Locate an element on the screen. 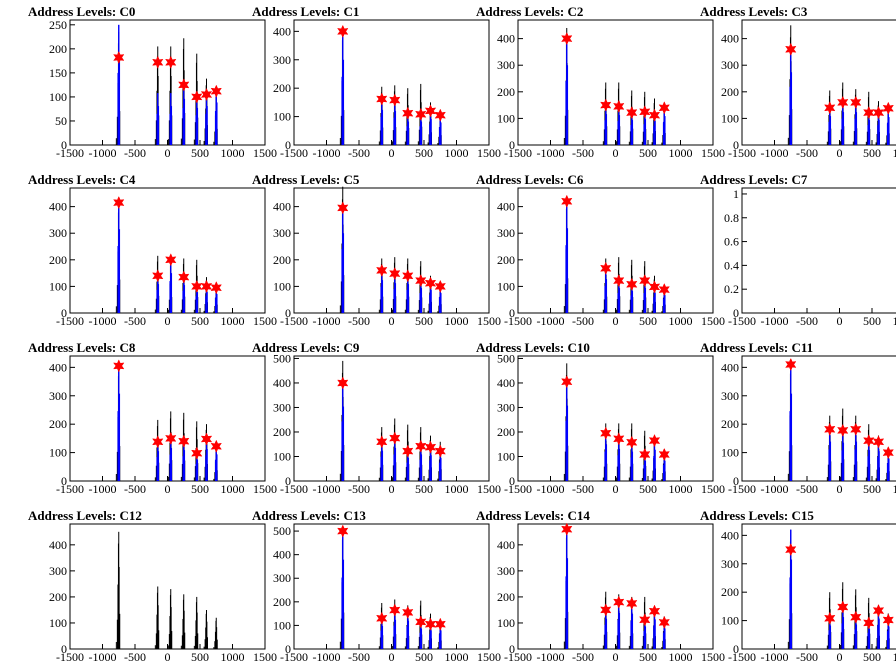  y-tick-label: 0.6 is located at coordinates (731, 242).